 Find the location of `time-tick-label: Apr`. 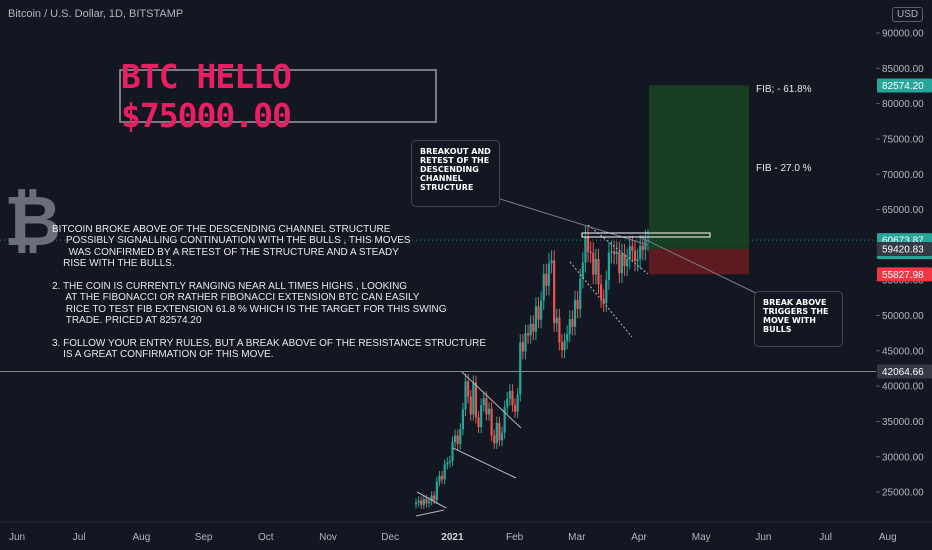

time-tick-label: Apr is located at coordinates (639, 537).